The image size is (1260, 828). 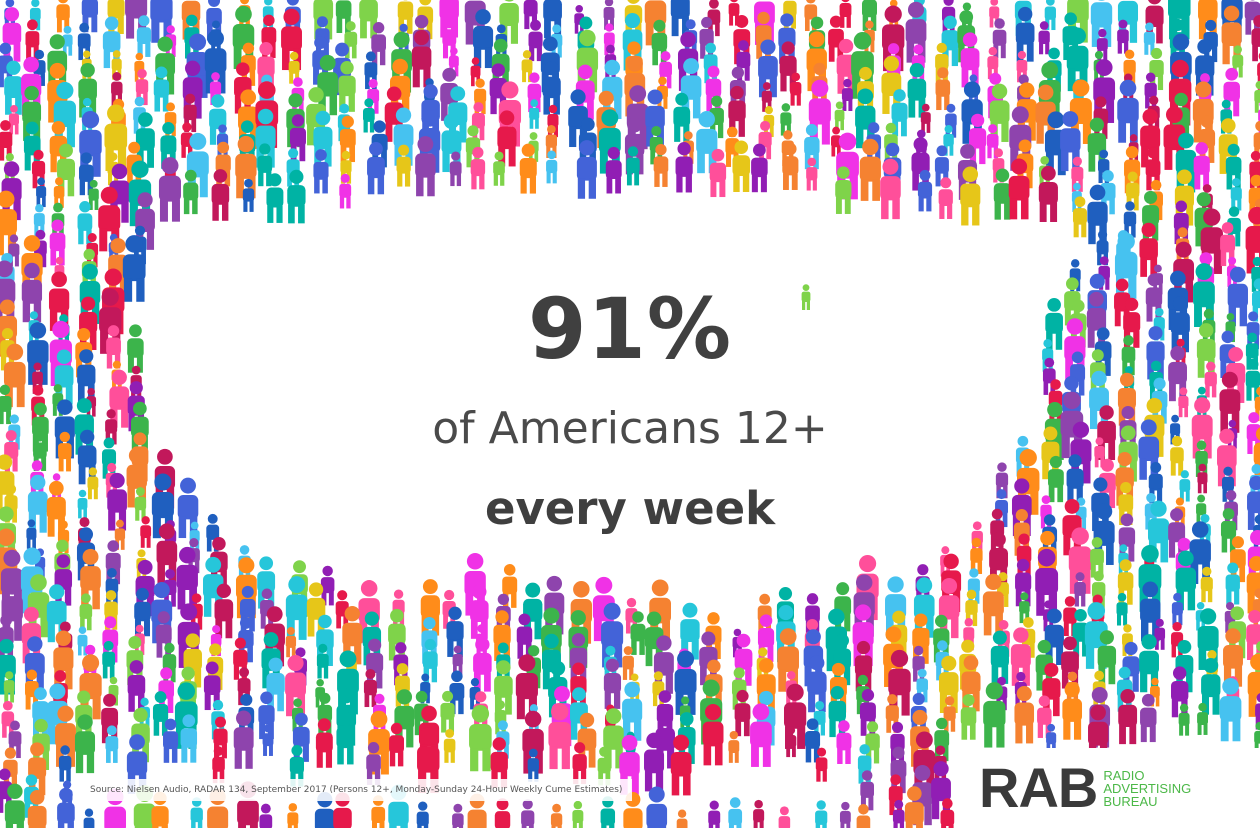 I want to click on rab-logo: RAB RADIO ADVERTISING BUREAU, so click(x=1107, y=788).